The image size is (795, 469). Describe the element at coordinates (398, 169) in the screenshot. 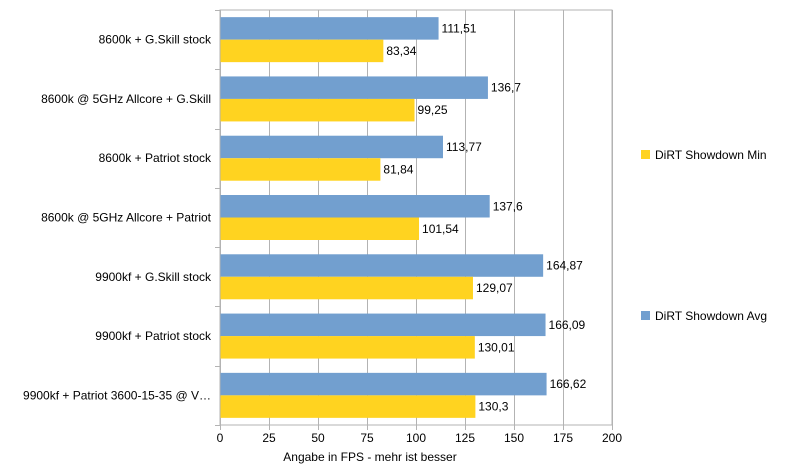

I see `bar-value-label: 81,84` at that location.